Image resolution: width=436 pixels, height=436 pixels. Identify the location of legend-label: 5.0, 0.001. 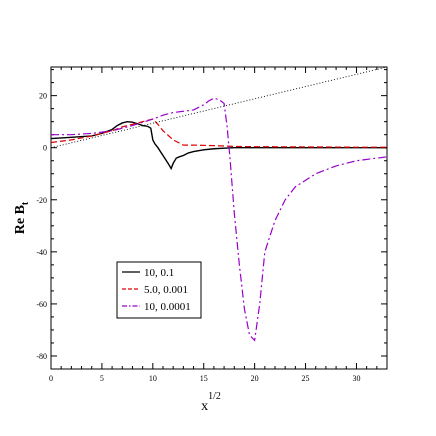
(166, 290).